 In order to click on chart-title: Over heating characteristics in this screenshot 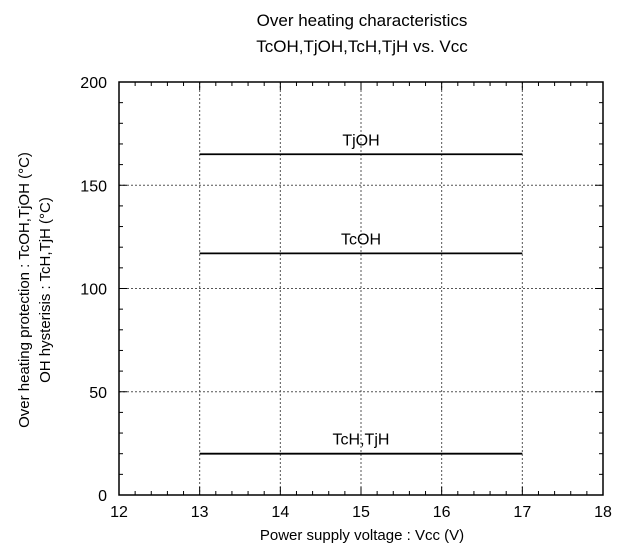, I will do `click(362, 20)`.